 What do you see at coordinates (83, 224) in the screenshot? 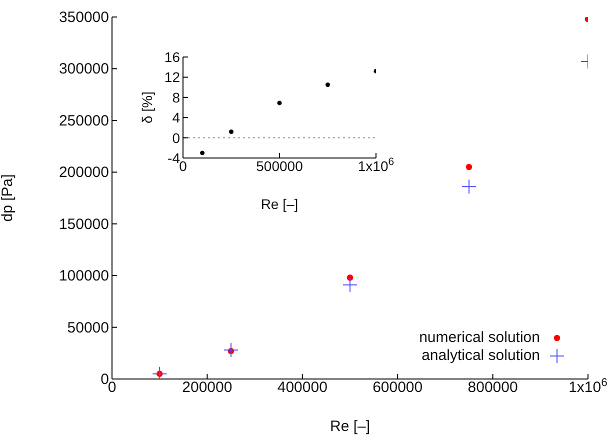
I see `y-tick-label: 150000` at bounding box center [83, 224].